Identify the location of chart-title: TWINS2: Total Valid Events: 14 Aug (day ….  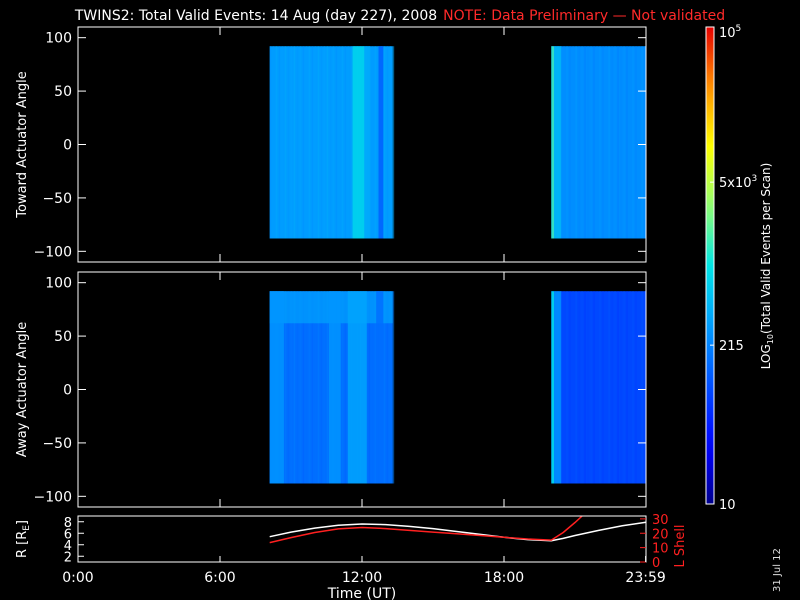
(256, 16).